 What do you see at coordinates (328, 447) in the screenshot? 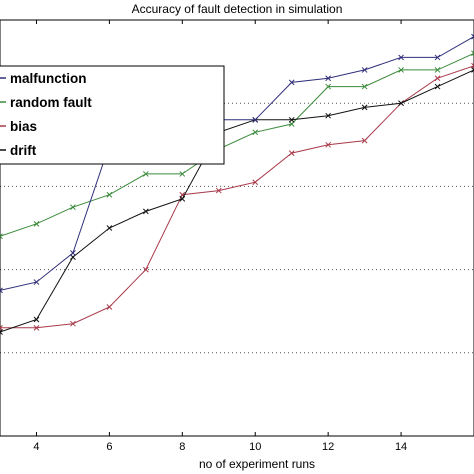
I see `x-tick-label: 12` at bounding box center [328, 447].